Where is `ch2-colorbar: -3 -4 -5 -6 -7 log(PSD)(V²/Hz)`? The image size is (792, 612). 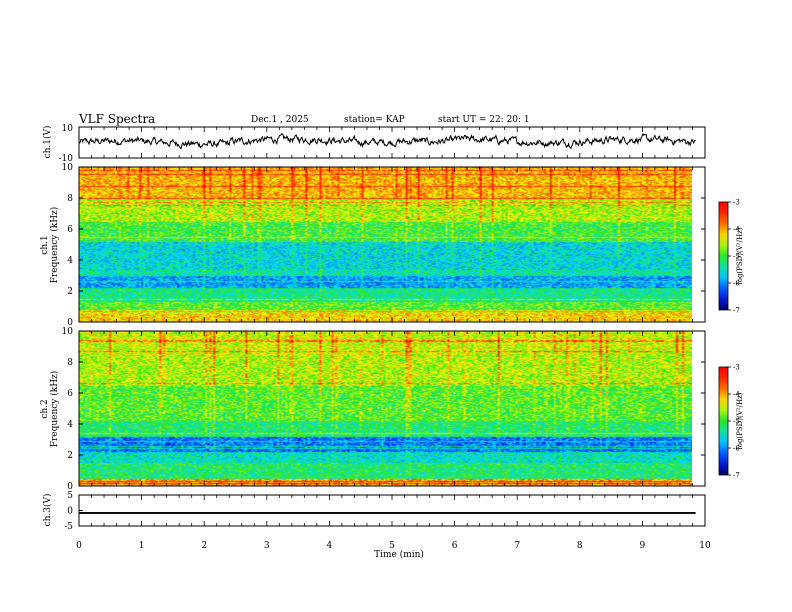 ch2-colorbar: -3 -4 -5 -6 -7 log(PSD)(V²/Hz) is located at coordinates (731, 422).